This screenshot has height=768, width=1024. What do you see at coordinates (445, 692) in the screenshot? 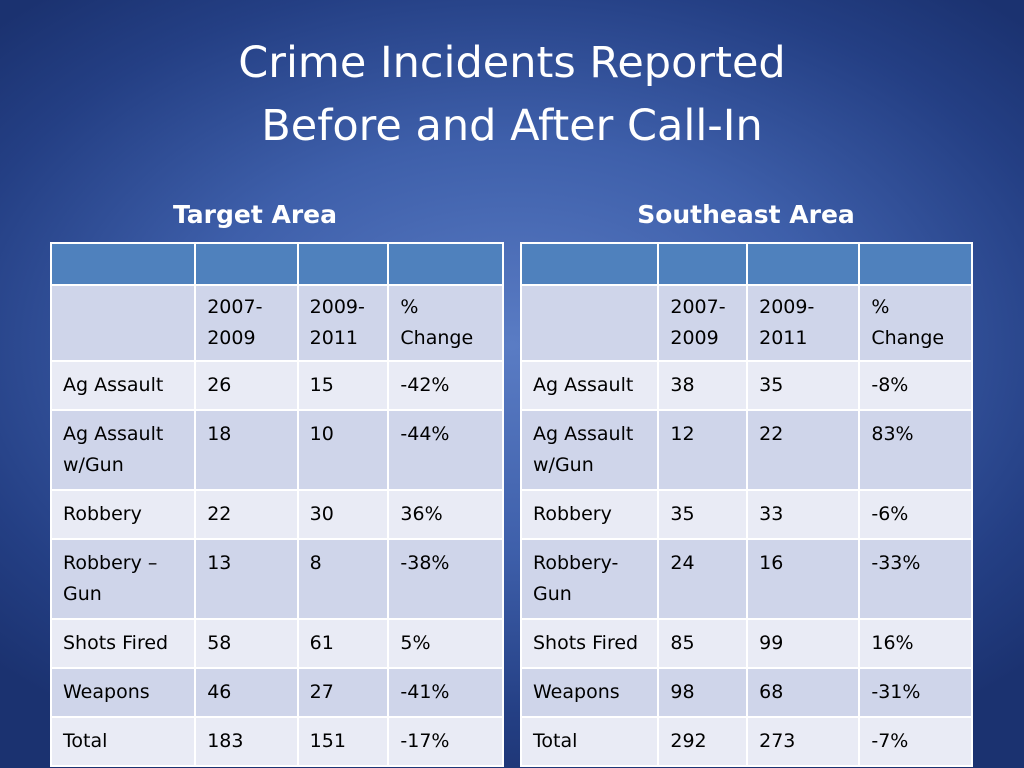
I see `change-value-cell: -41%` at bounding box center [445, 692].